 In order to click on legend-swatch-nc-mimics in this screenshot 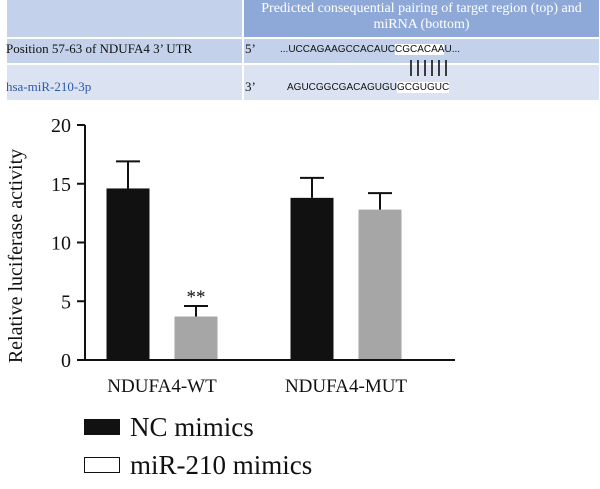, I will do `click(102, 427)`.